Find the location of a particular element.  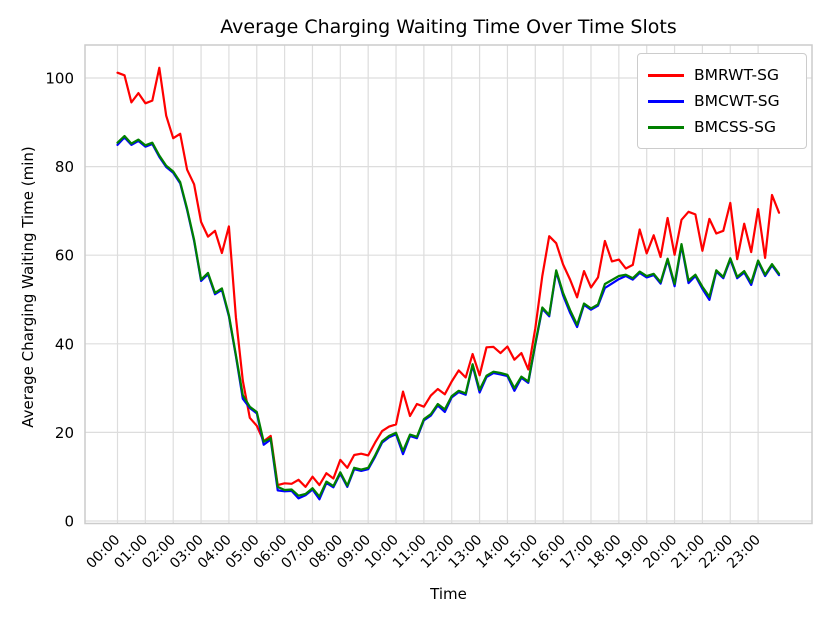

x-axis-label: Time is located at coordinates (448, 594).